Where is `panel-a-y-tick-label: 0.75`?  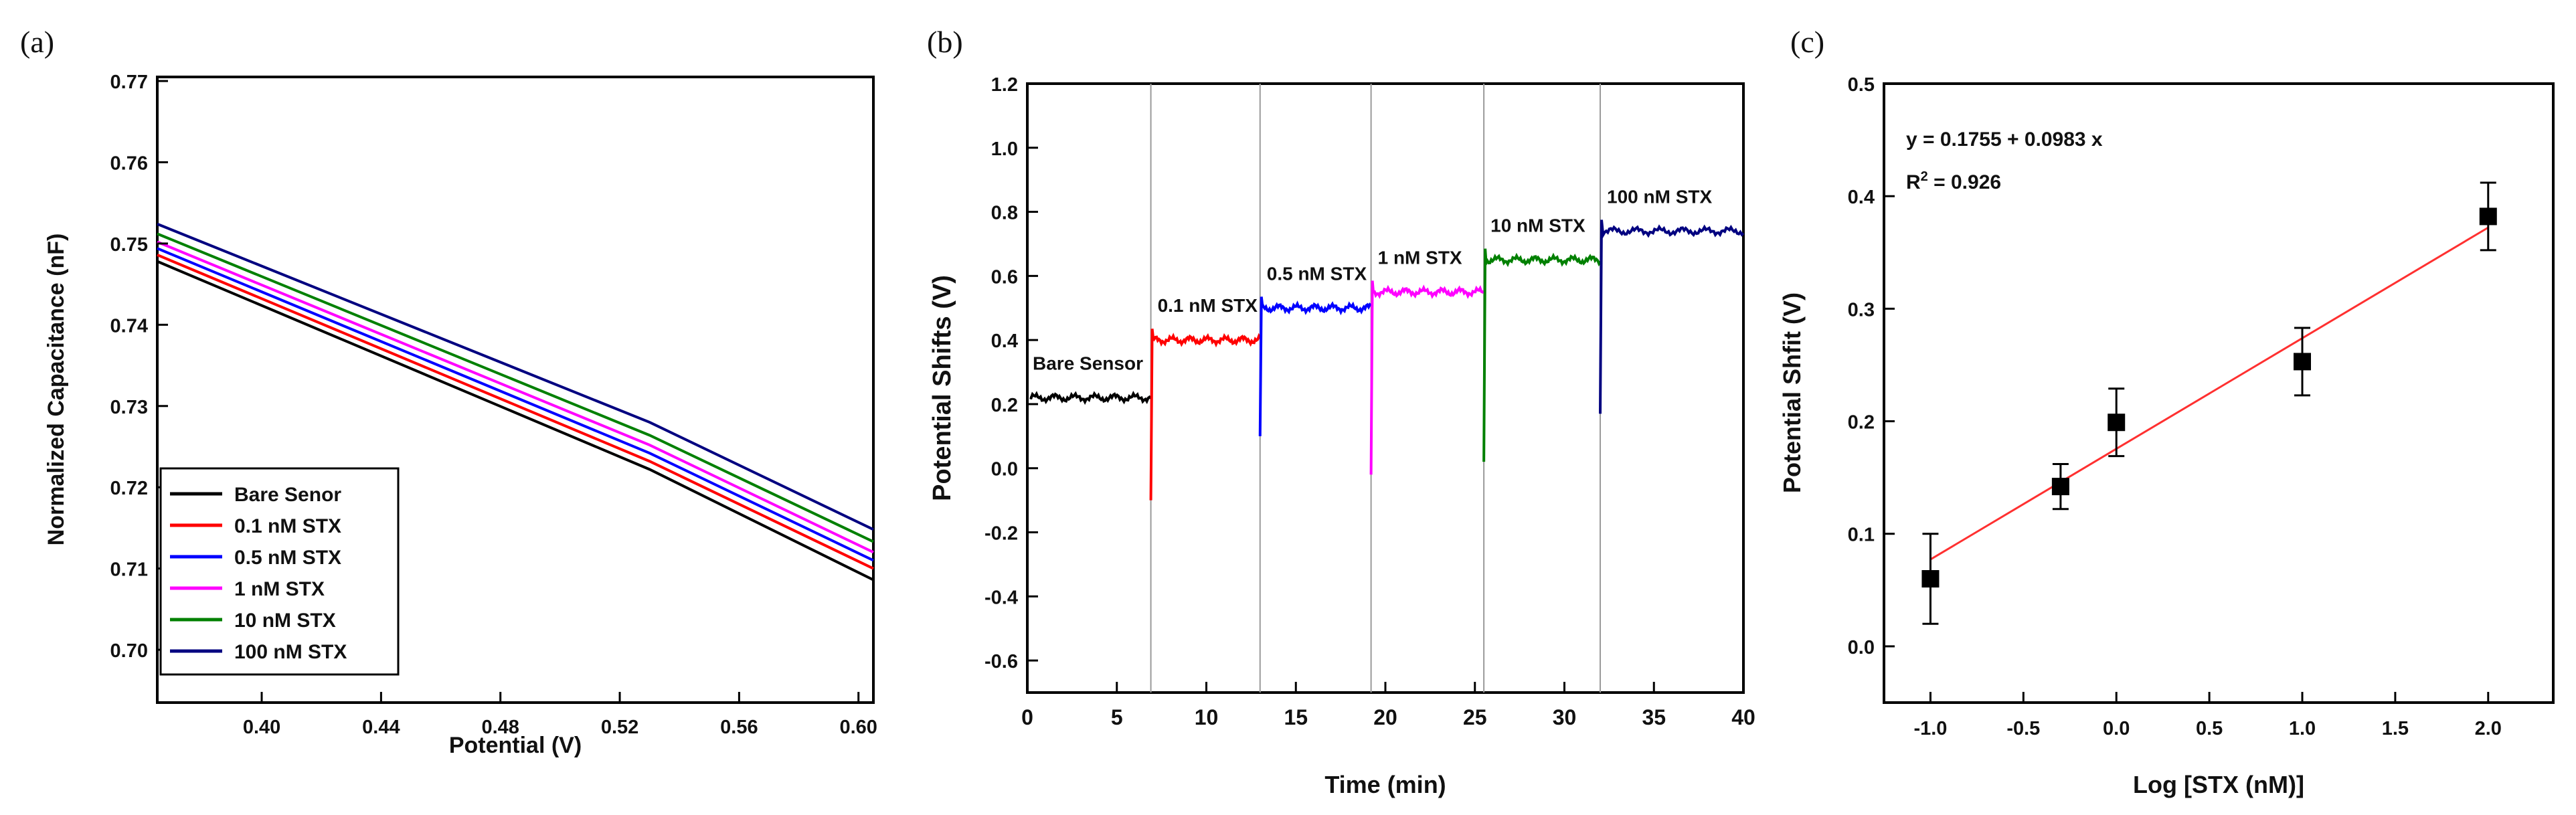 panel-a-y-tick-label: 0.75 is located at coordinates (129, 245).